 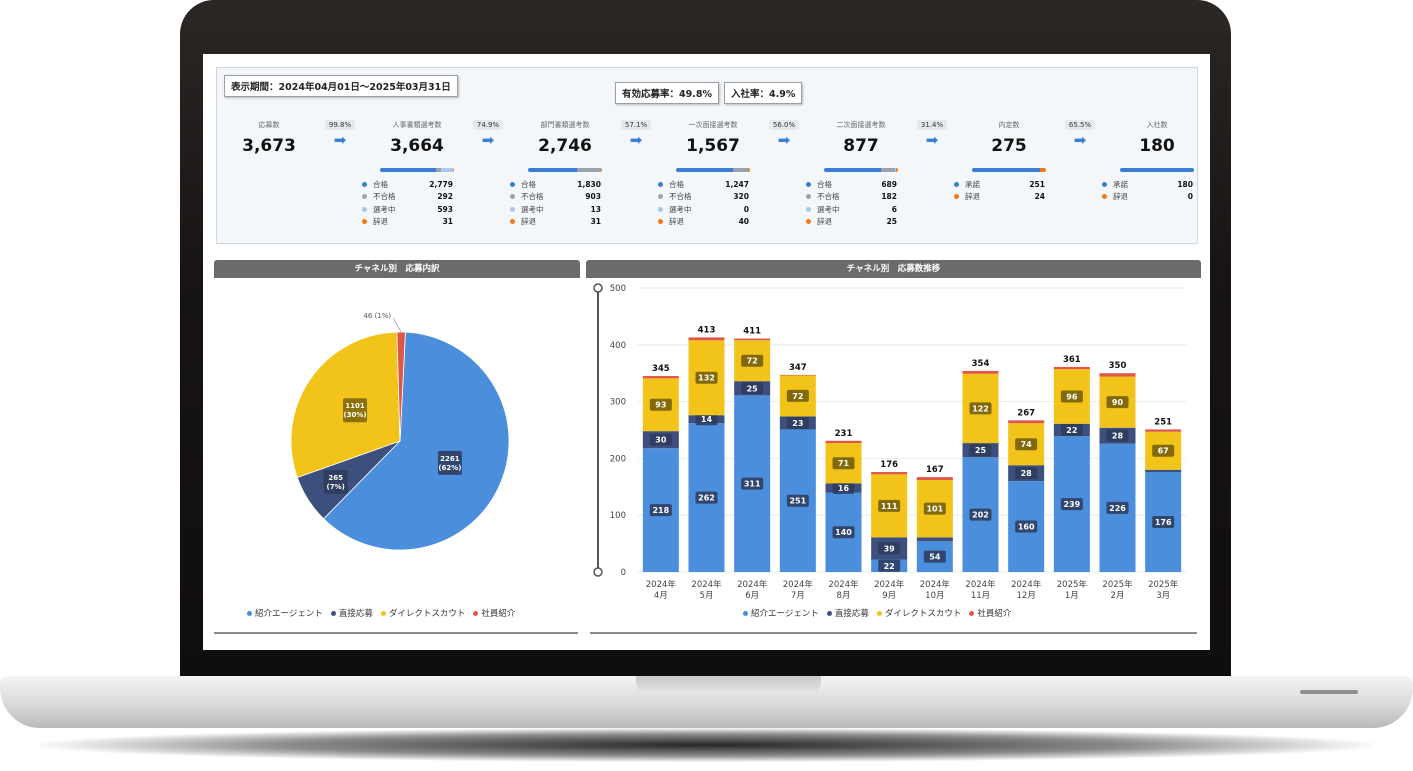 I want to click on conversion-rate: 57.1% ➡, so click(x=636, y=134).